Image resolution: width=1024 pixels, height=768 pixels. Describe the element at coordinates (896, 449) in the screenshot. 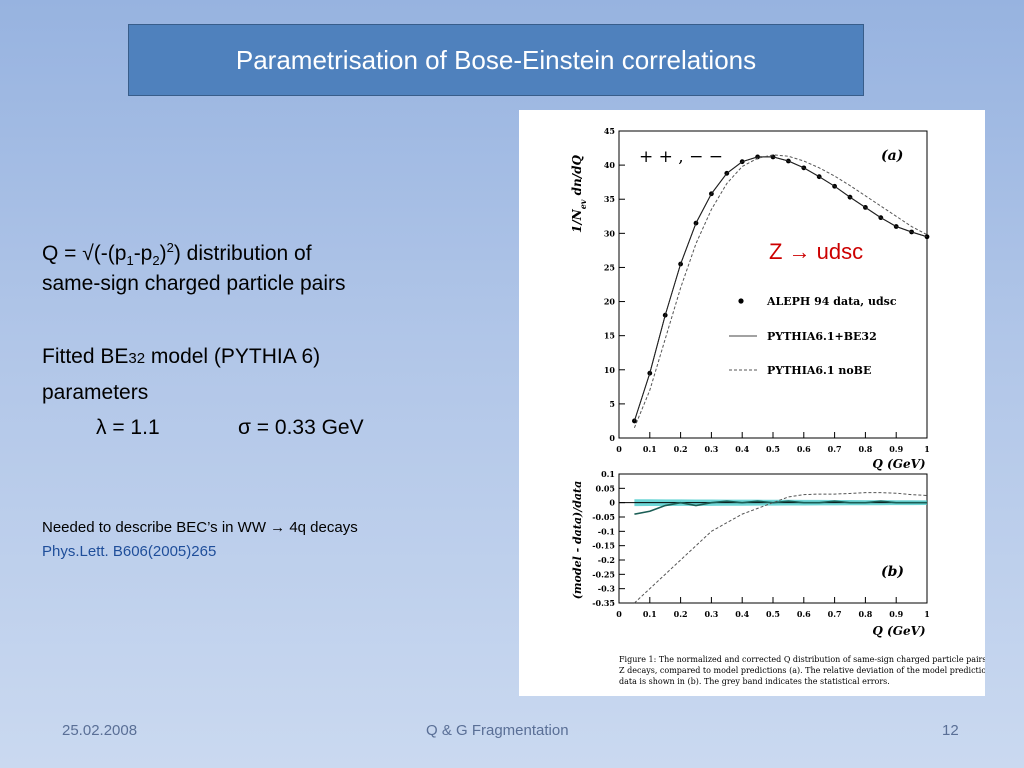

I see `panel-a-xtick-label: 0.9` at that location.